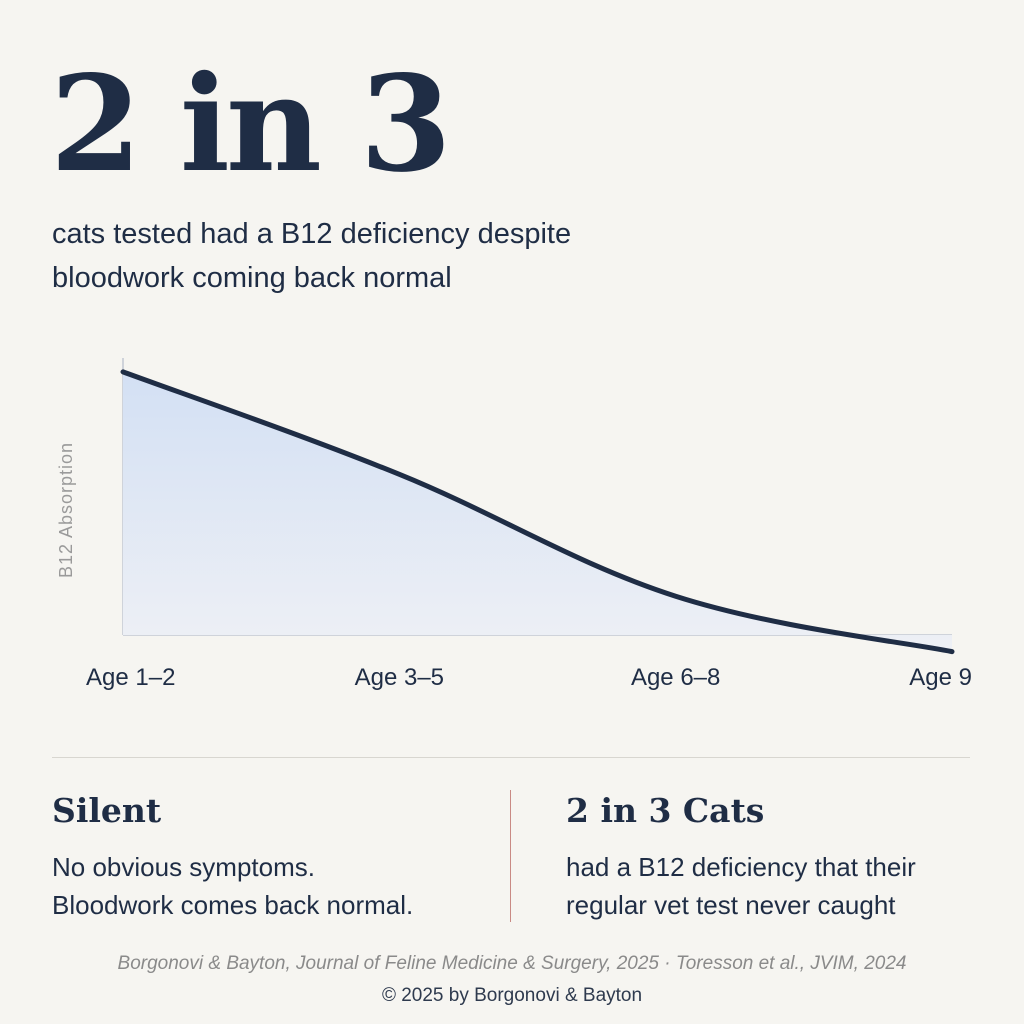 The image size is (1024, 1024). I want to click on card-title: Silent, so click(107, 810).